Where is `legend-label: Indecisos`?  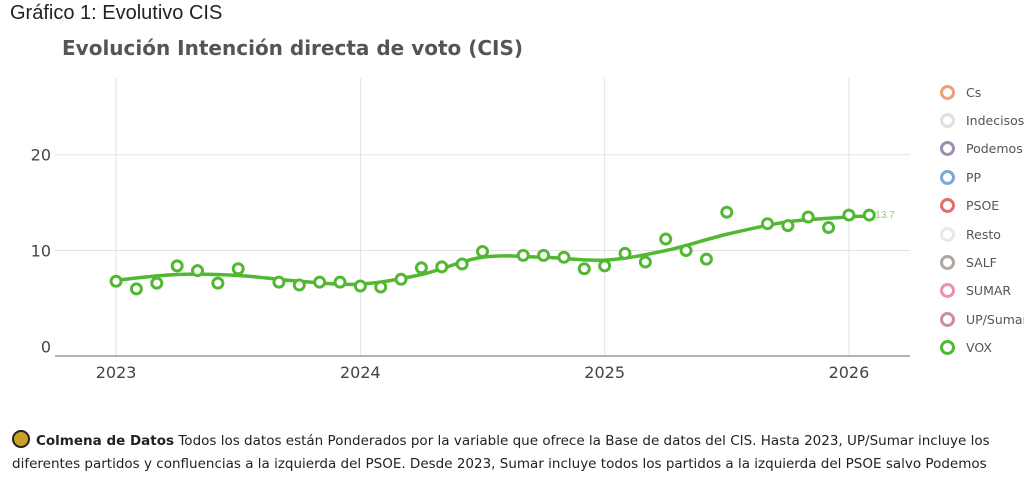
legend-label: Indecisos is located at coordinates (995, 121).